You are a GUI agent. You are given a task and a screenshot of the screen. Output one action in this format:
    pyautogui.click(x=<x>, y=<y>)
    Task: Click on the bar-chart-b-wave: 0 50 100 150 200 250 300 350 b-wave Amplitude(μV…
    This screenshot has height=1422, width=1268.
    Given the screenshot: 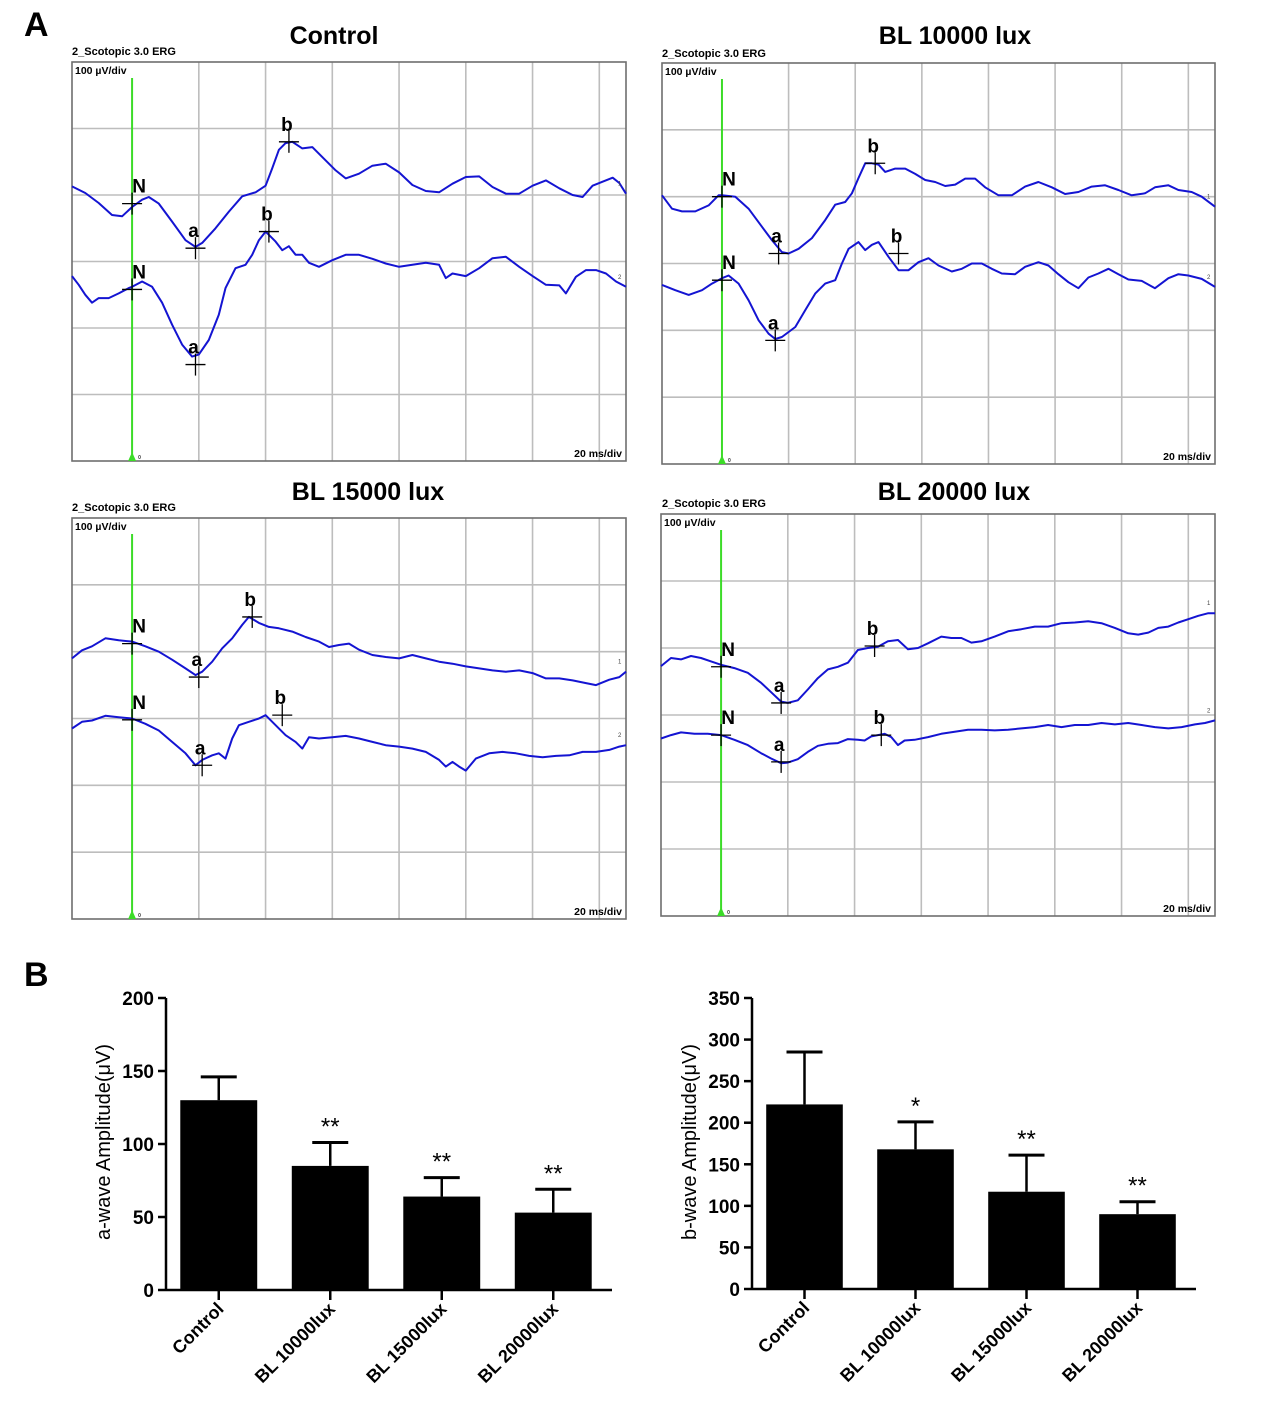 What is the action you would take?
    pyautogui.click(x=937, y=1187)
    